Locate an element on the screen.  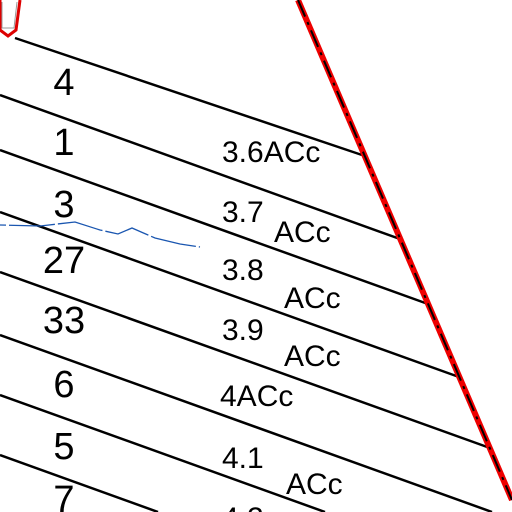
lot-number: 6 is located at coordinates (63, 385).